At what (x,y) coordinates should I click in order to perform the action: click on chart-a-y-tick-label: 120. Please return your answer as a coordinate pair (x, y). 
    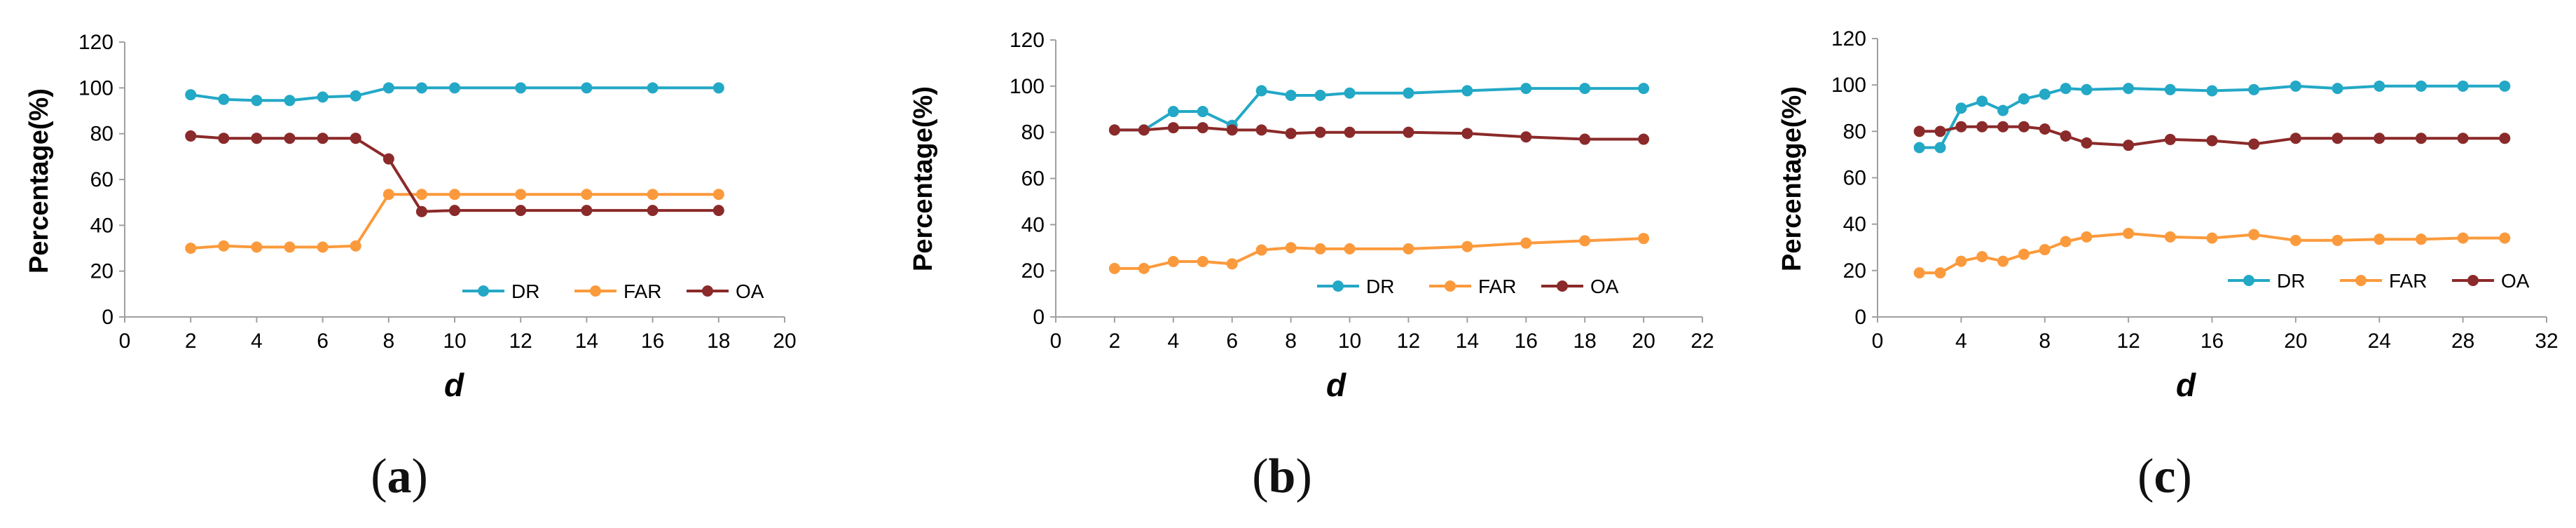
    Looking at the image, I should click on (95, 42).